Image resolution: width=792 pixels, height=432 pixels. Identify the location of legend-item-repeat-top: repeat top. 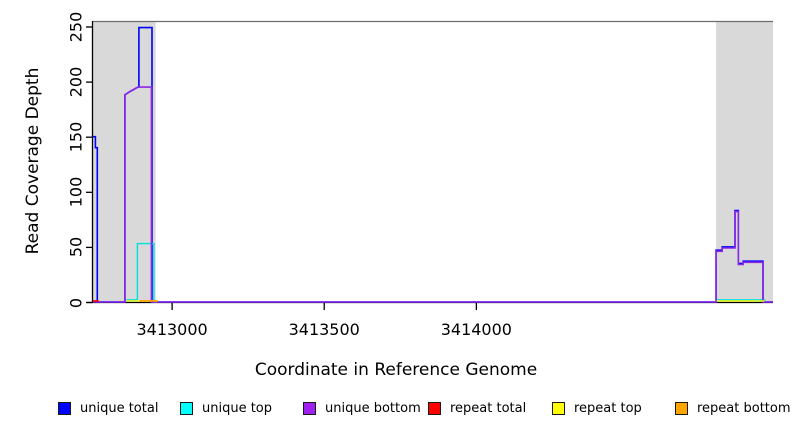
(597, 408).